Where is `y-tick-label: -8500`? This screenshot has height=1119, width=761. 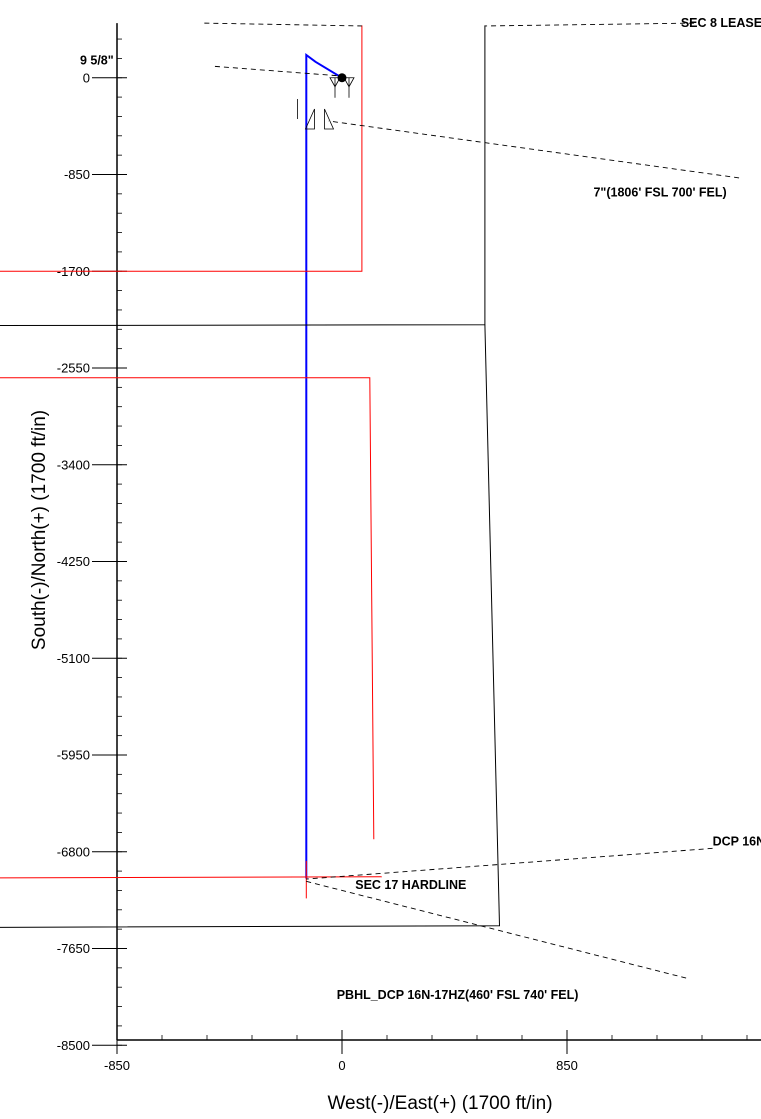 y-tick-label: -8500 is located at coordinates (73, 1045).